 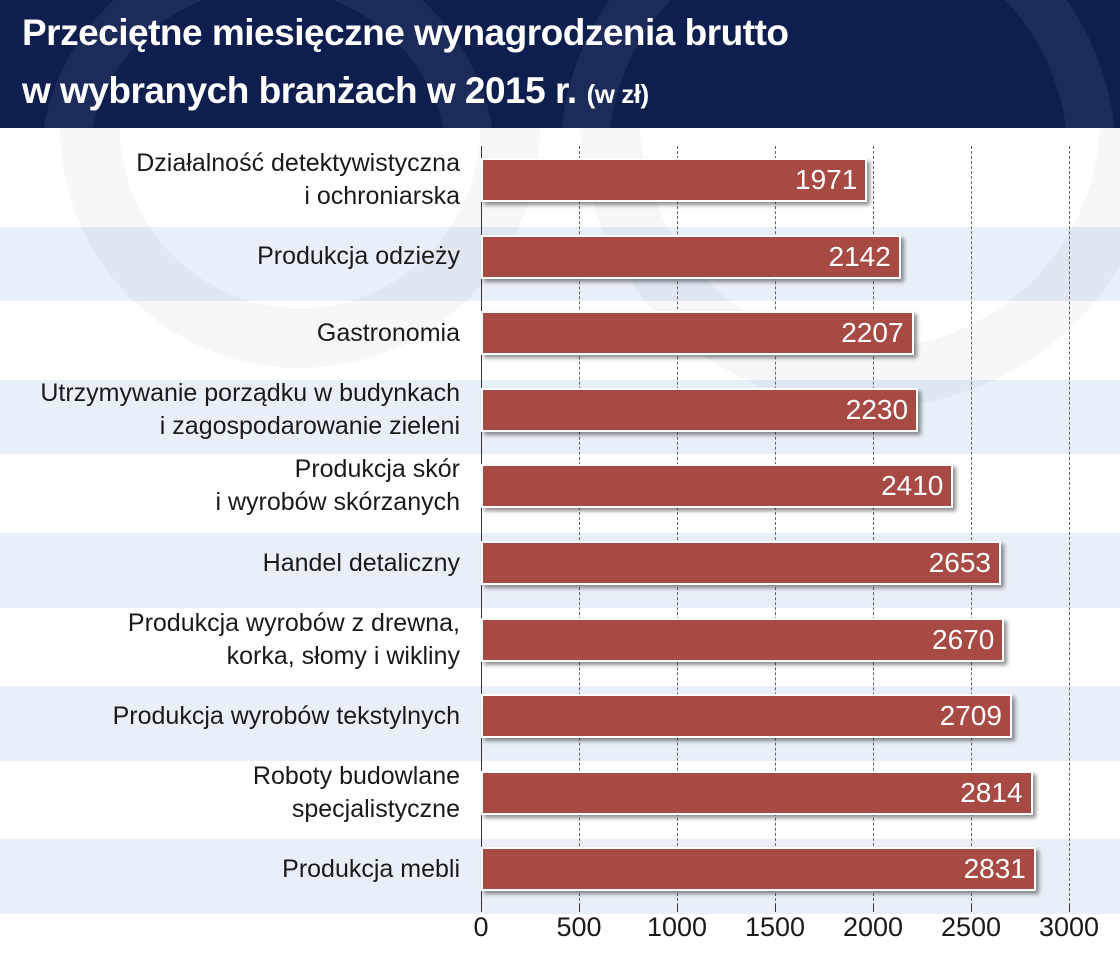 I want to click on bar: 1971, so click(x=674, y=180).